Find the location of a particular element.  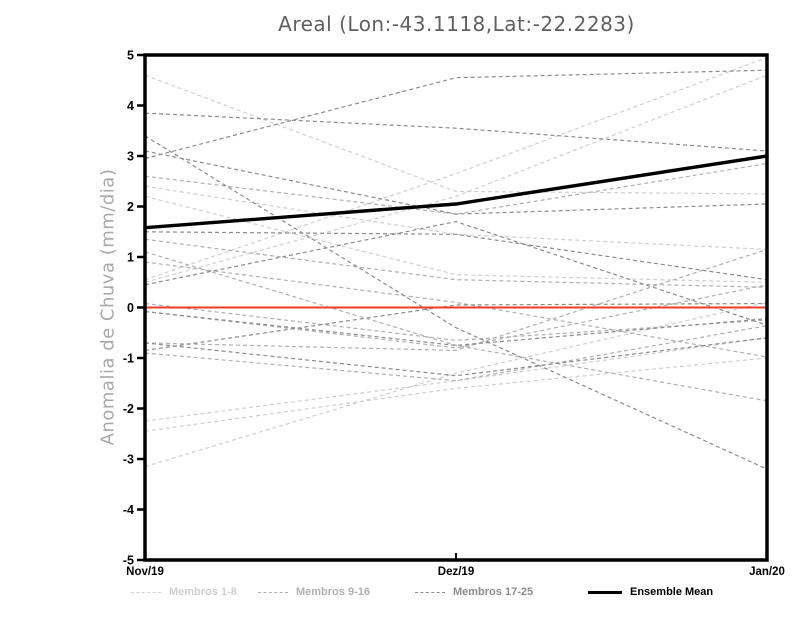

legend-label: Membros 17-25 is located at coordinates (493, 592).